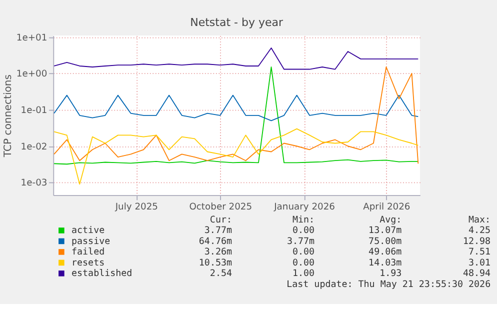 The height and width of the screenshot is (323, 497). What do you see at coordinates (88, 230) in the screenshot?
I see `legend-label: active` at bounding box center [88, 230].